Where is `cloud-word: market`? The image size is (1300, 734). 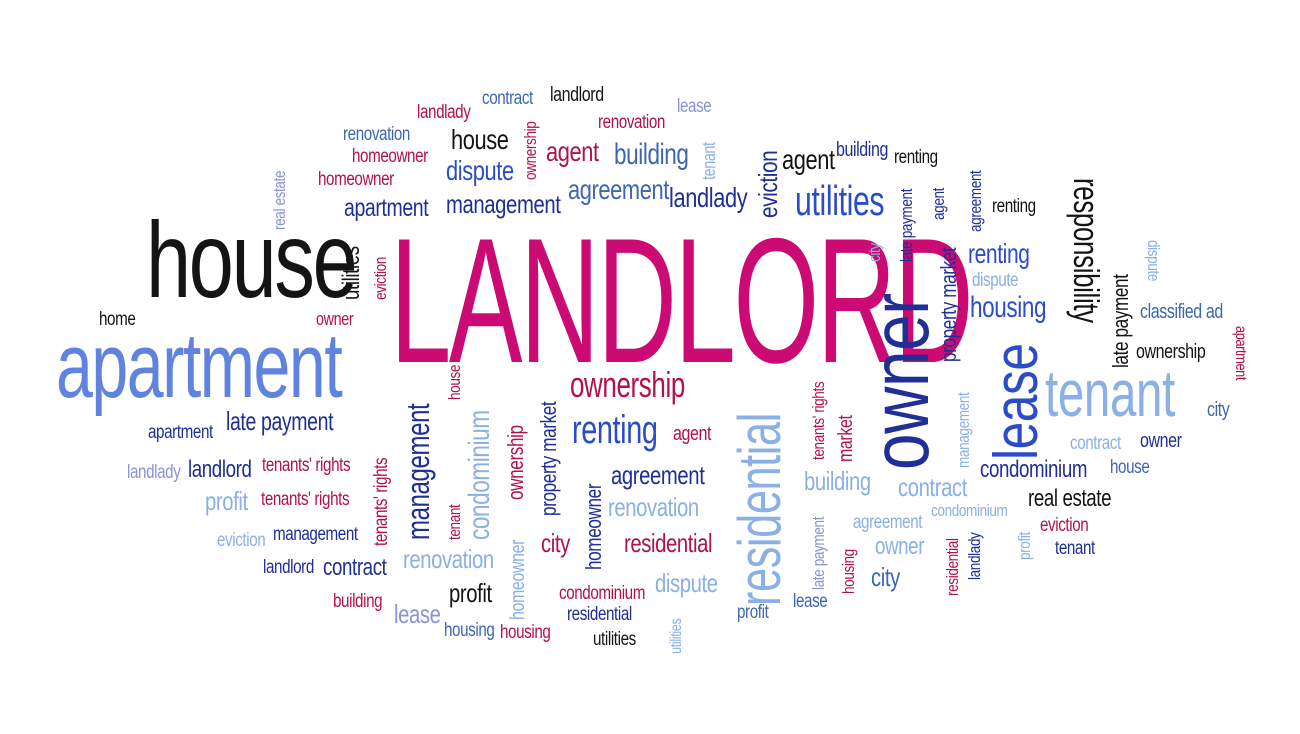
cloud-word: market is located at coordinates (846, 439).